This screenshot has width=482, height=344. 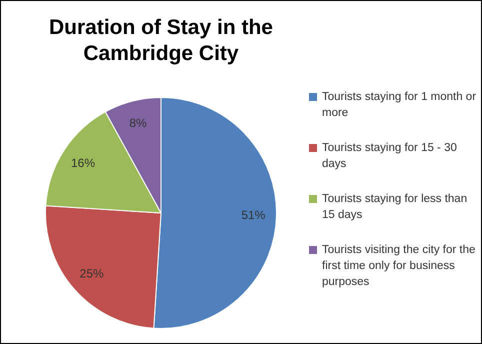 I want to click on data-label: 25%, so click(x=92, y=273).